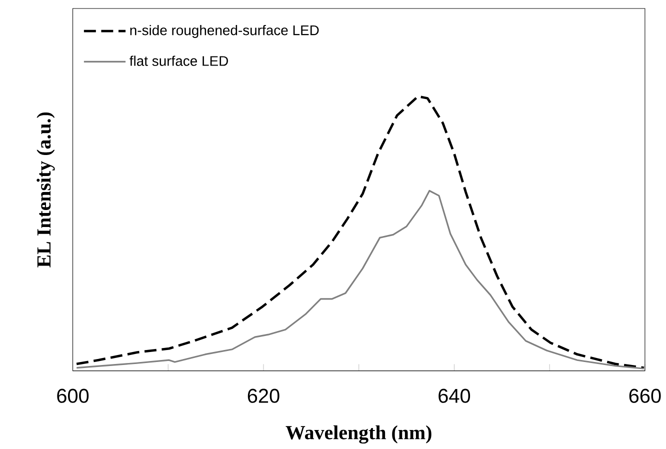  I want to click on x-tick-label: 640, so click(454, 396).